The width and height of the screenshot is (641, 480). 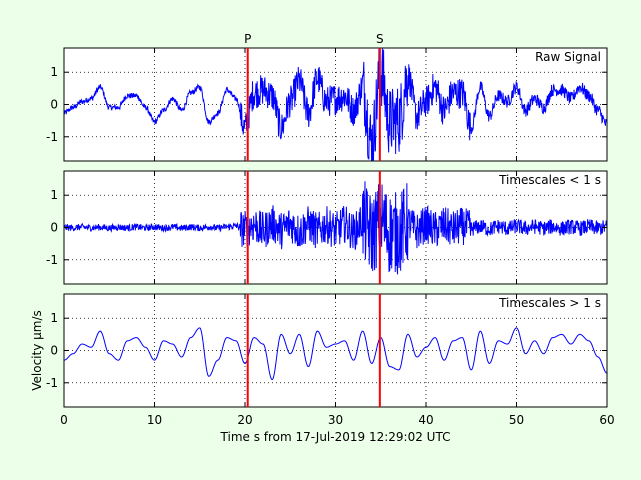 What do you see at coordinates (335, 420) in the screenshot?
I see `x-tick-label: 30` at bounding box center [335, 420].